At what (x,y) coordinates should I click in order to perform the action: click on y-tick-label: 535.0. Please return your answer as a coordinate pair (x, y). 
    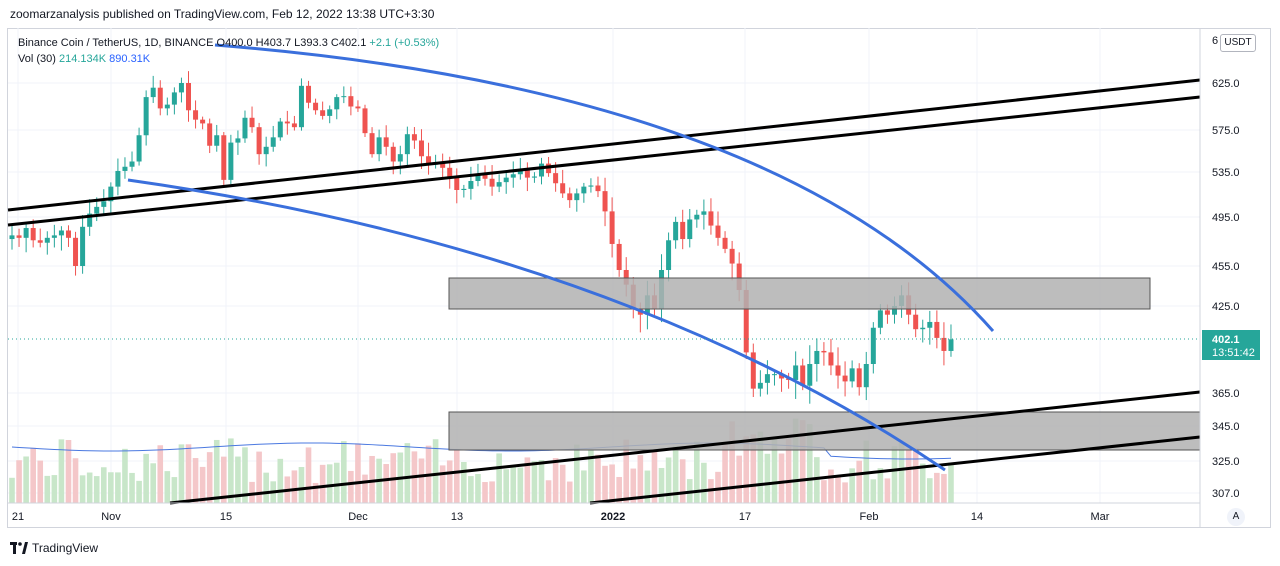
    Looking at the image, I should click on (1226, 173).